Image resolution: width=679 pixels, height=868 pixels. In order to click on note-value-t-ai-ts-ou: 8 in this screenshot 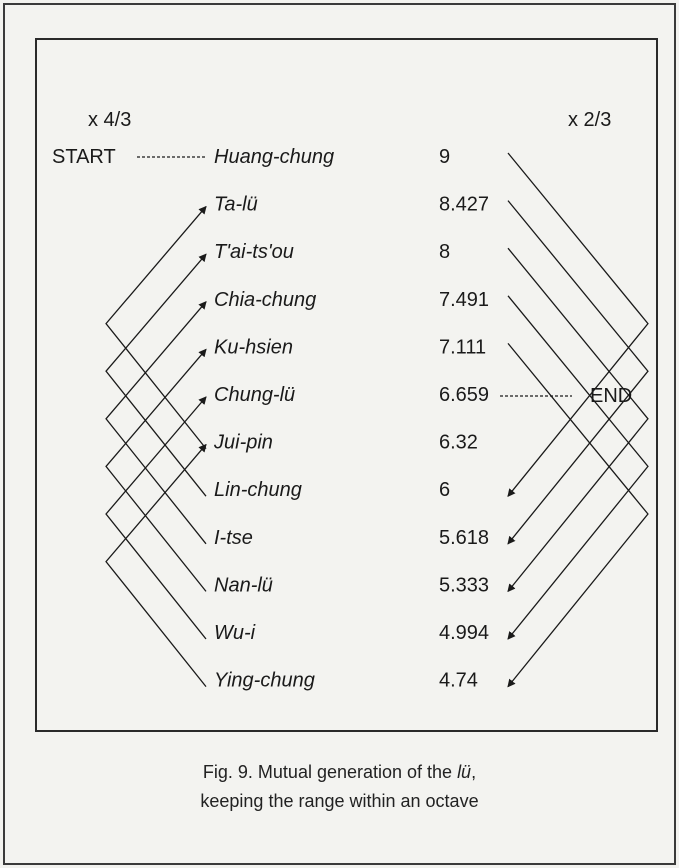, I will do `click(444, 252)`.